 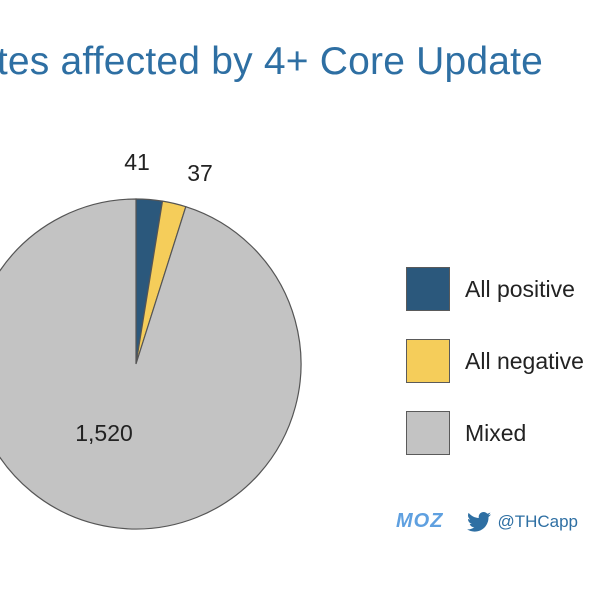 I want to click on legend-label-all-negative: All negative, so click(x=524, y=360).